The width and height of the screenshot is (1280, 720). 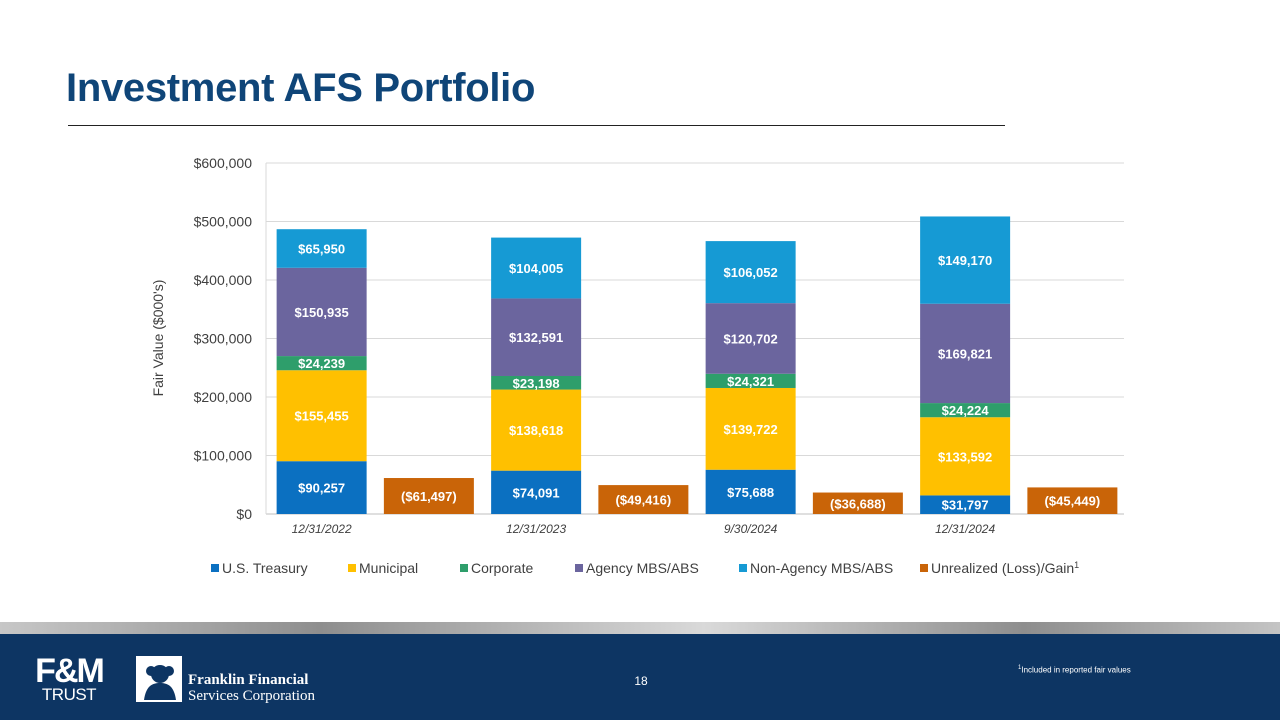 What do you see at coordinates (751, 529) in the screenshot?
I see `x-tick-label: 9/30/2024` at bounding box center [751, 529].